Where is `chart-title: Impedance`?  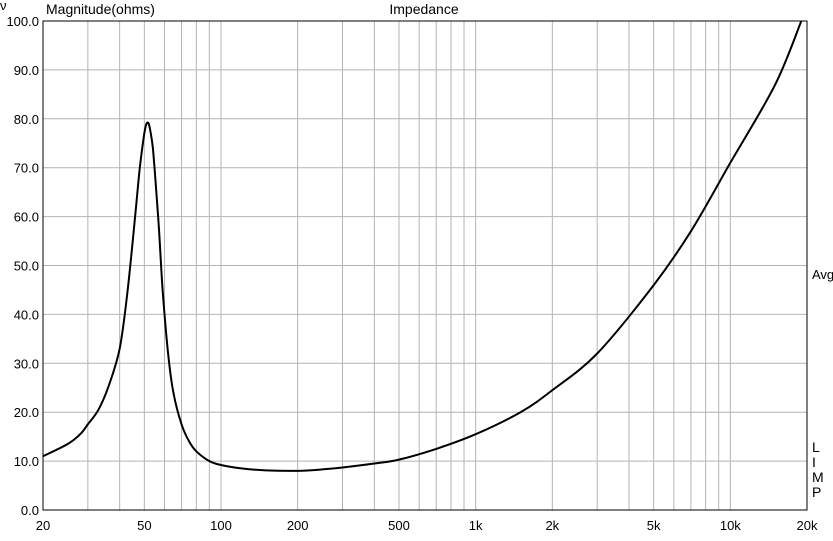 chart-title: Impedance is located at coordinates (423, 9).